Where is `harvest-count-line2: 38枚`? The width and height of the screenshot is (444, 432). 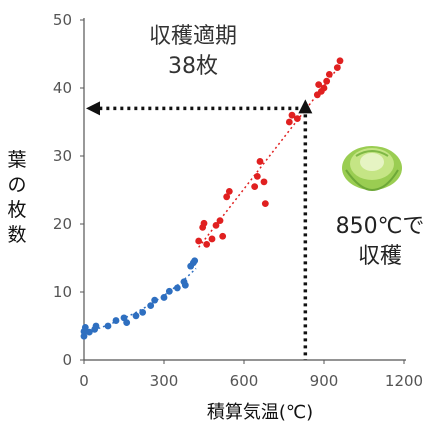
harvest-count-line2: 38枚 is located at coordinates (193, 66).